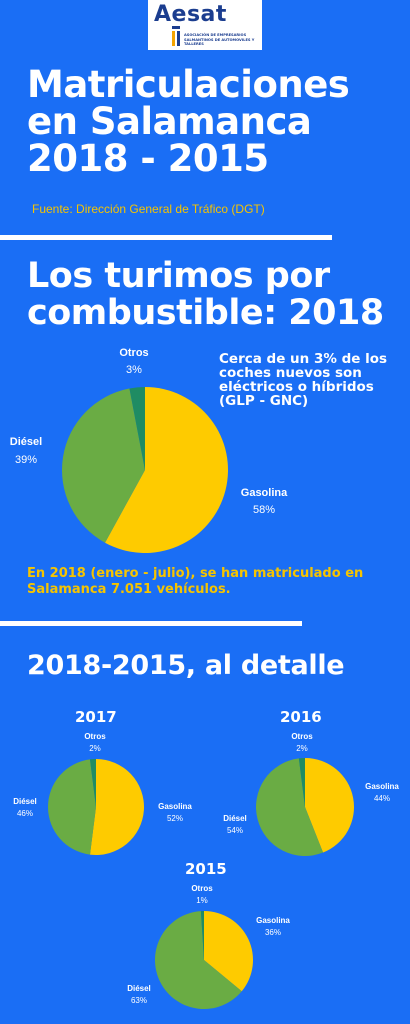 This screenshot has height=1024, width=410. Describe the element at coordinates (26, 460) in the screenshot. I see `value-diesel-2018: 39%` at that location.